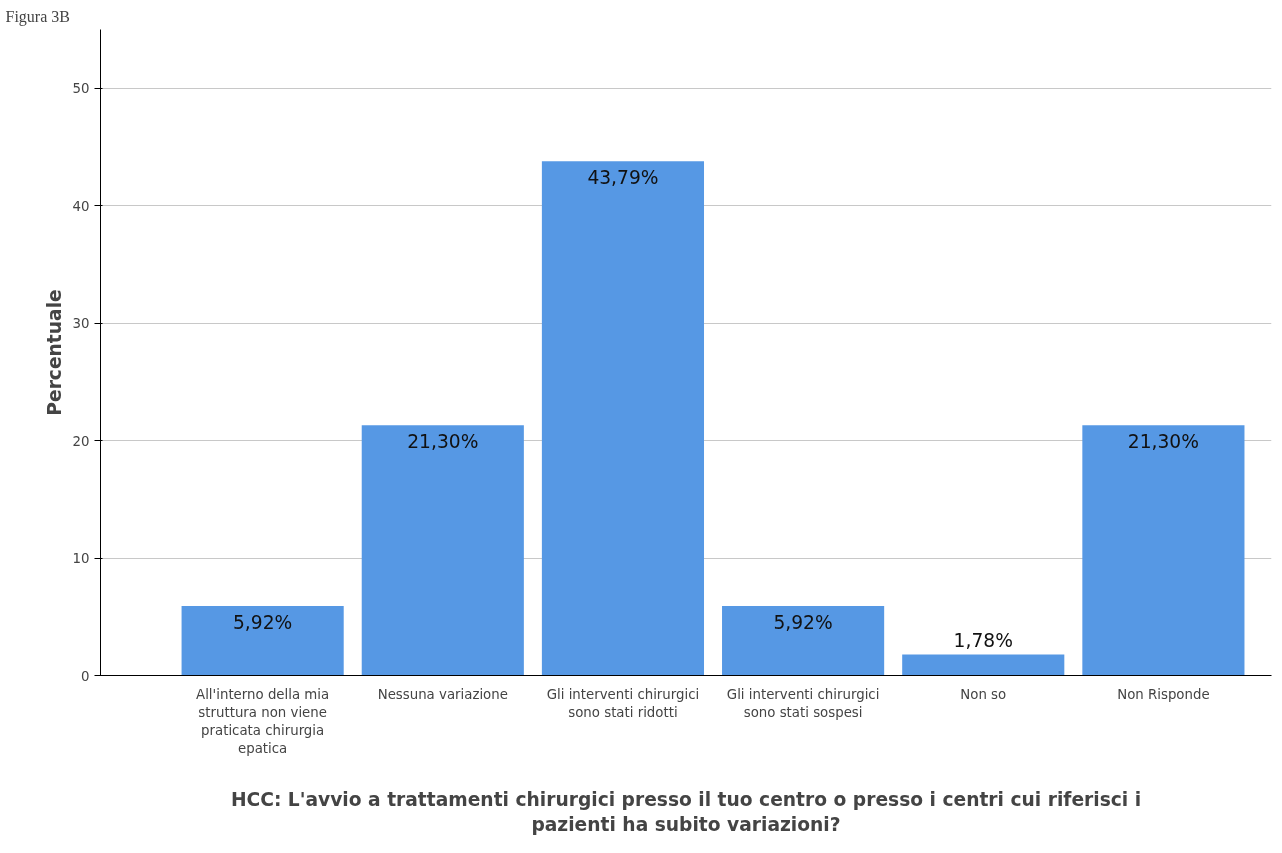  Describe the element at coordinates (983, 640) in the screenshot. I see `data-label: 1,78%` at that location.